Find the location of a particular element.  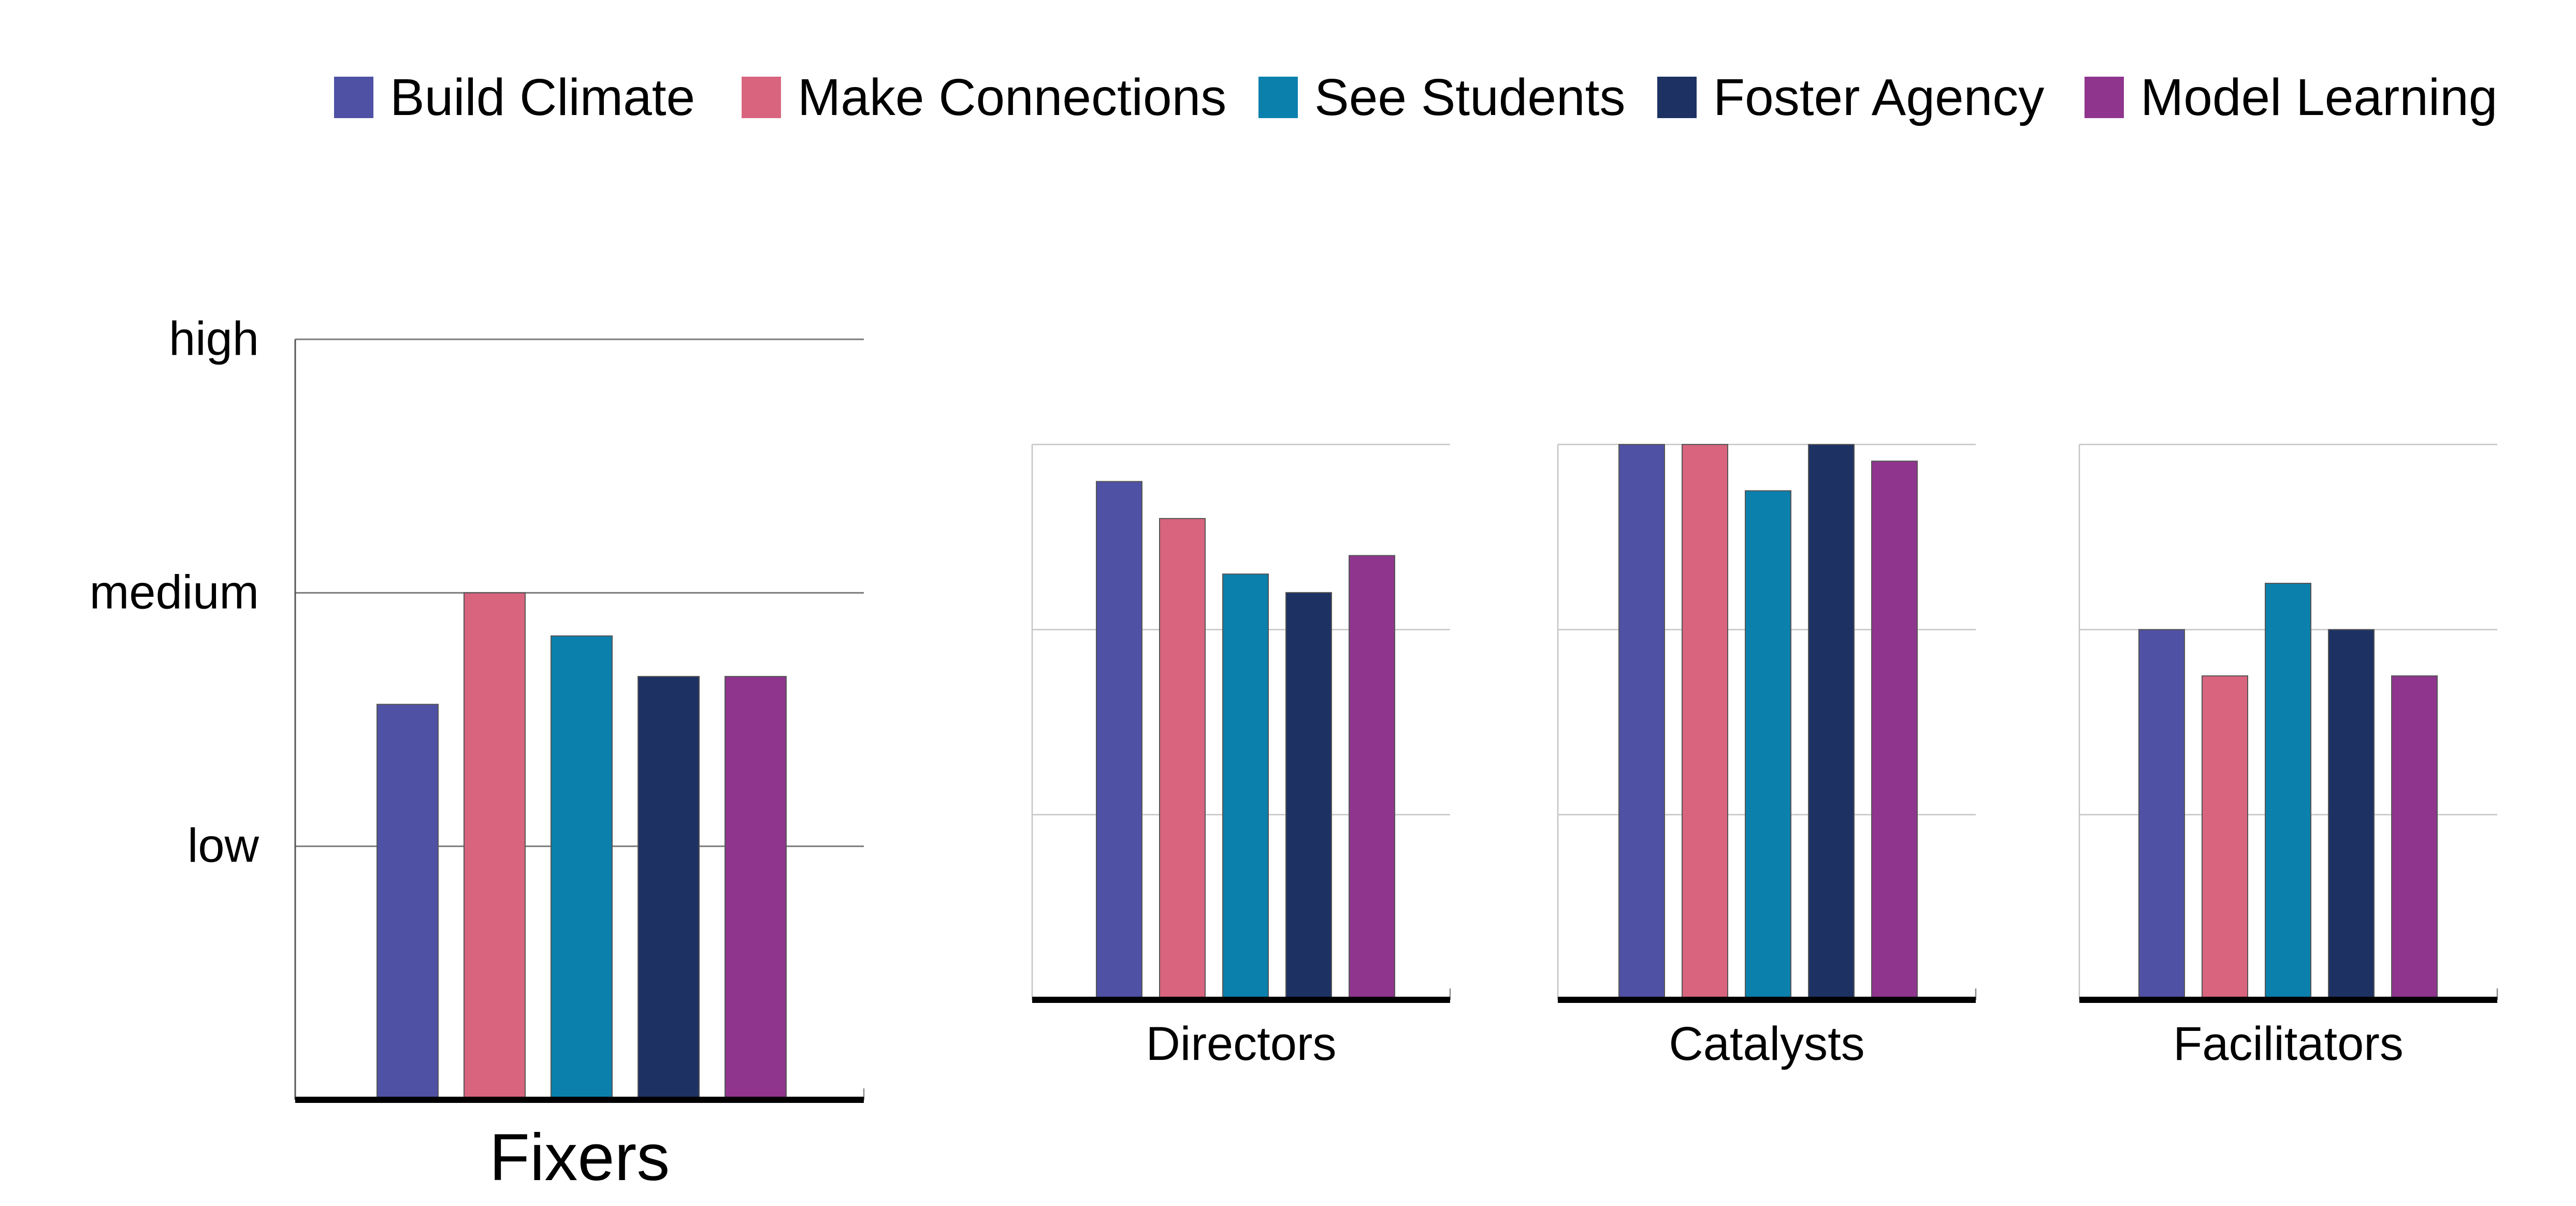

bar-facilitators-make-connections is located at coordinates (2225, 838).